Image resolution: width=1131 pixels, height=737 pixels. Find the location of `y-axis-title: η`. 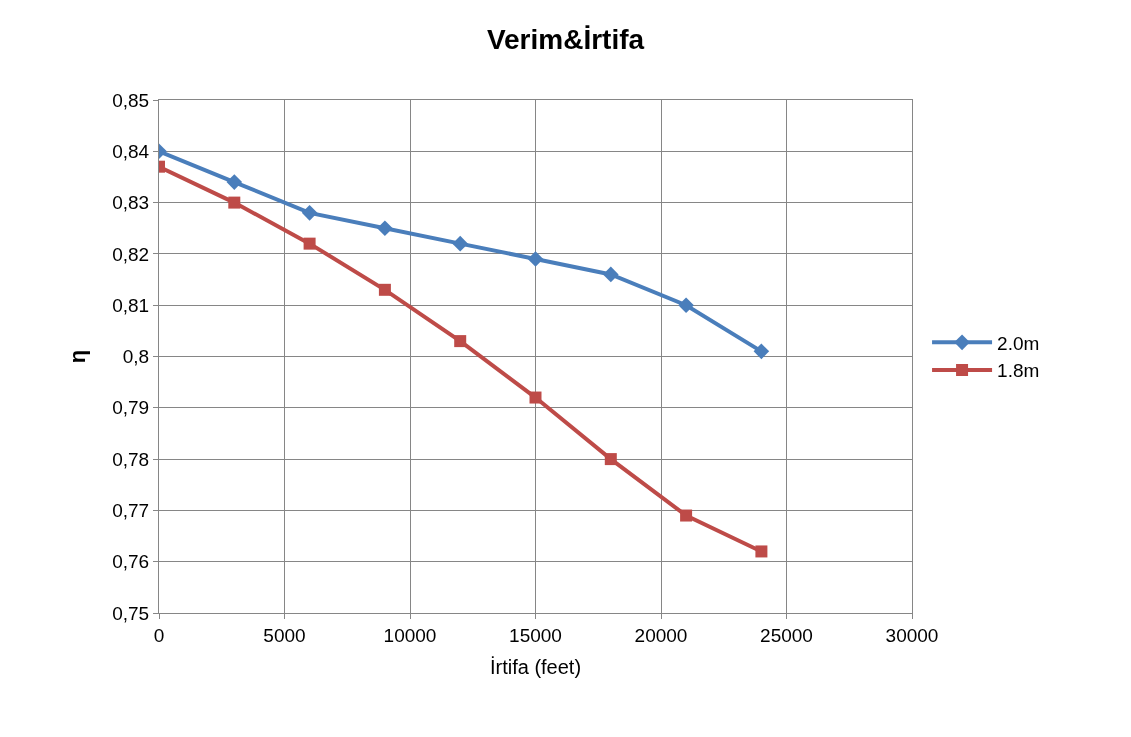

y-axis-title: η is located at coordinates (78, 356).